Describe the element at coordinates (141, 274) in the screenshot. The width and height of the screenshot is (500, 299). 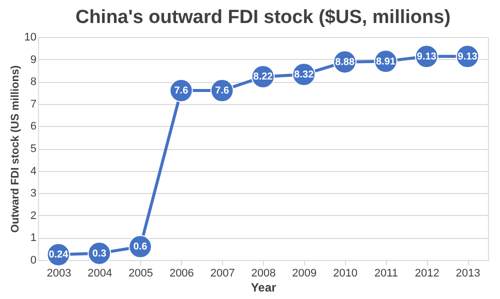
I see `x-tick-label: 2005` at that location.